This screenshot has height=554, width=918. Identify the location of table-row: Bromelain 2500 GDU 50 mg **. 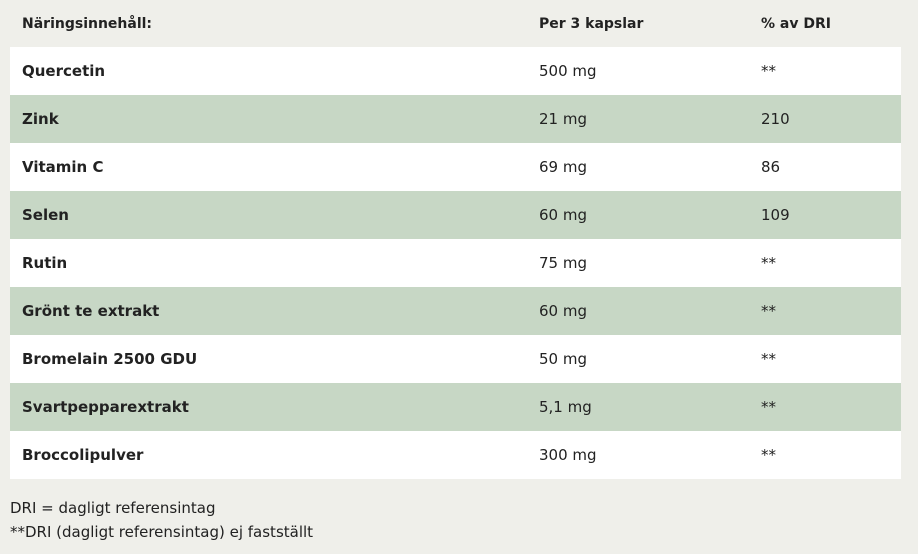
(455, 359).